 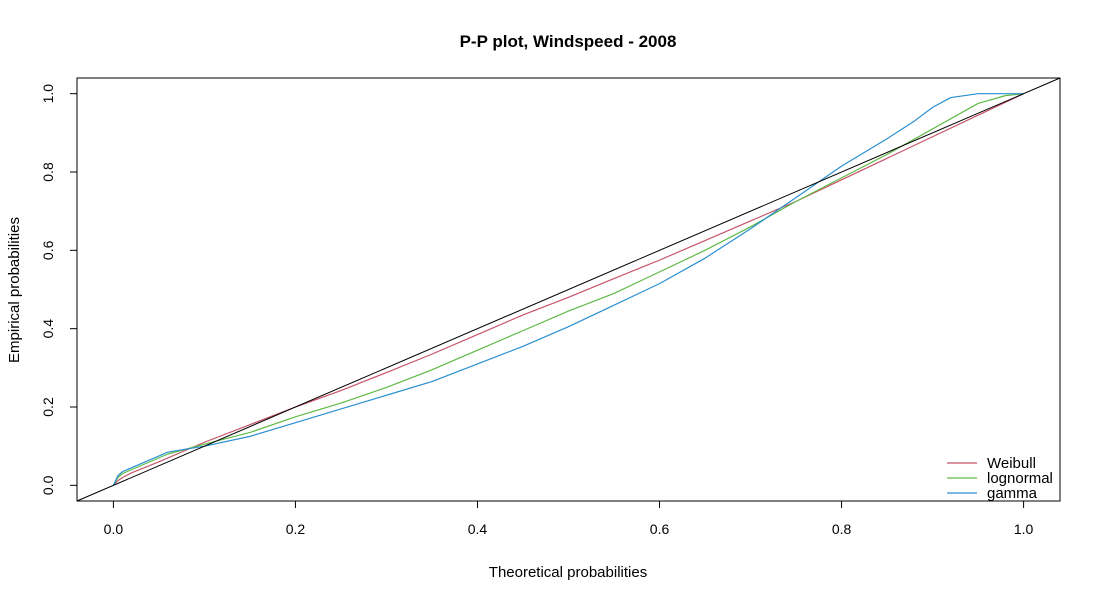 I want to click on y-tick-label: 0.4, so click(x=48, y=329).